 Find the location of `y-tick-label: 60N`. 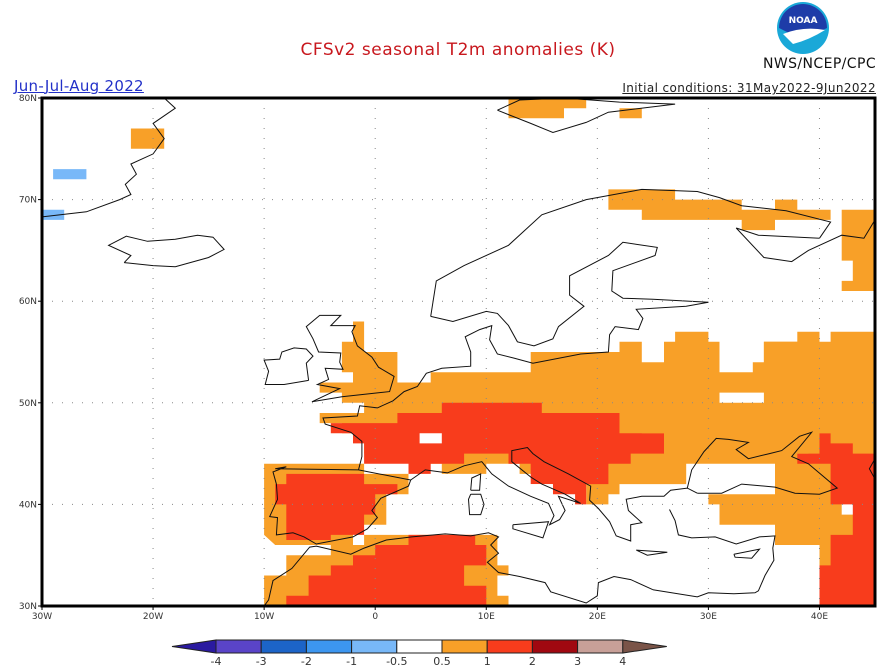

y-tick-label: 60N is located at coordinates (28, 302).